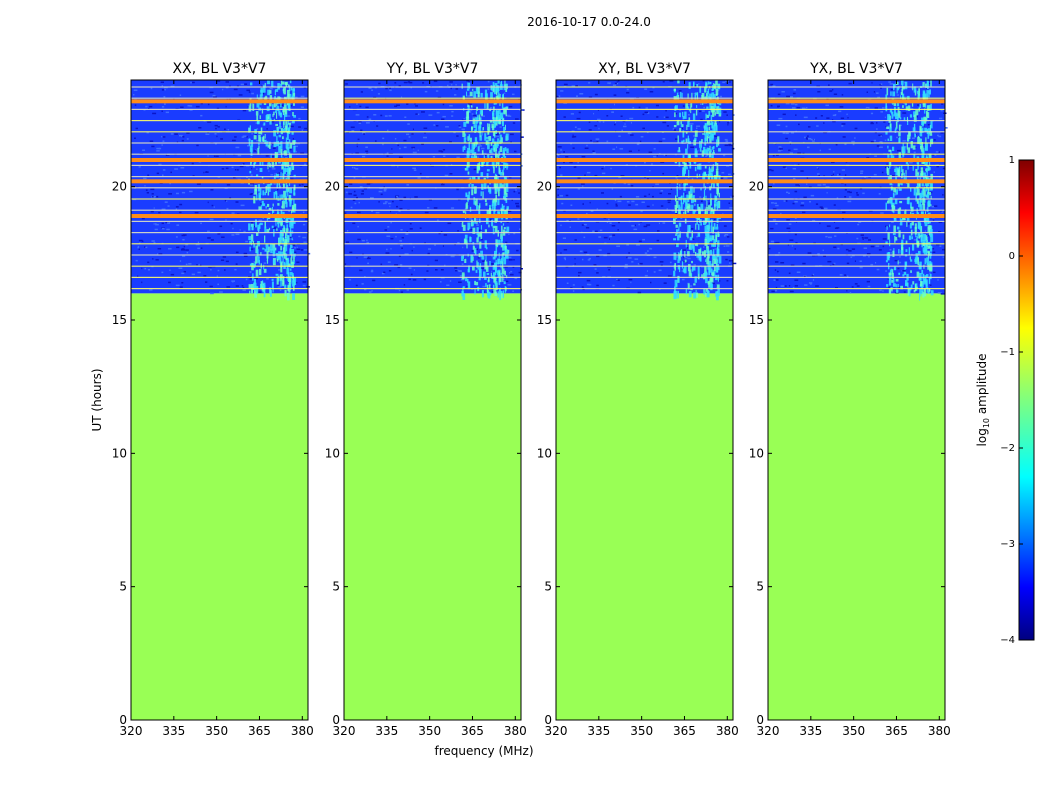 Image resolution: width=1050 pixels, height=800 pixels. Describe the element at coordinates (589, 22) in the screenshot. I see `figure-title: 2016-10-17 0.0-24.0` at that location.